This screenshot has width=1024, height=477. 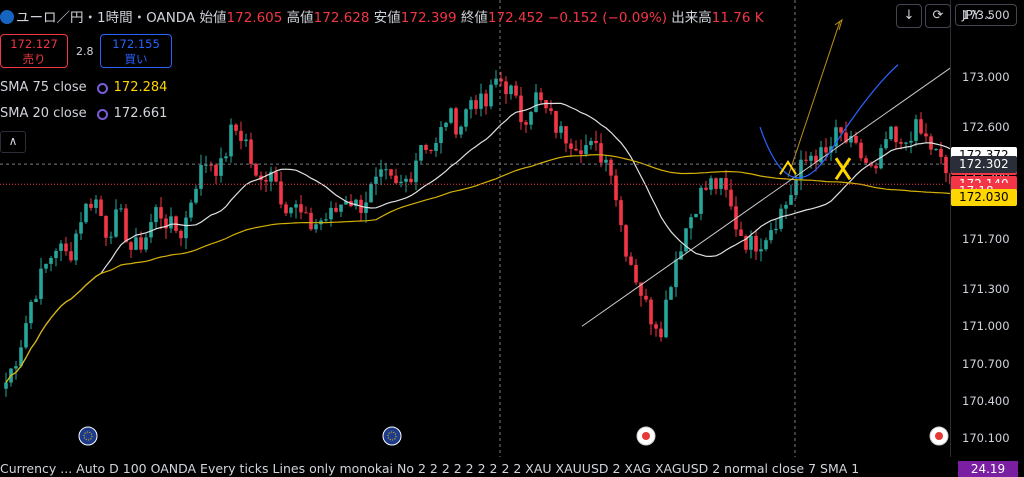 I want to click on buy-button: 172.155 買い, so click(x=136, y=51).